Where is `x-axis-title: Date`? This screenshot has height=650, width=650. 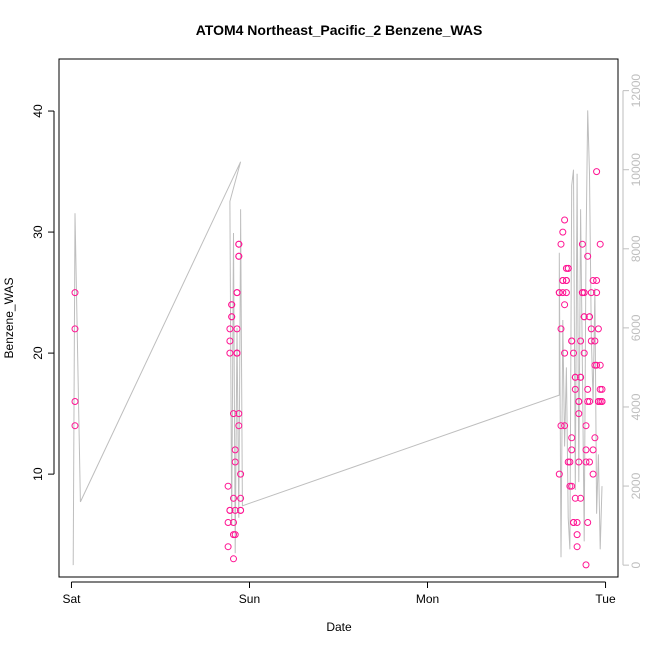
x-axis-title: Date is located at coordinates (339, 627).